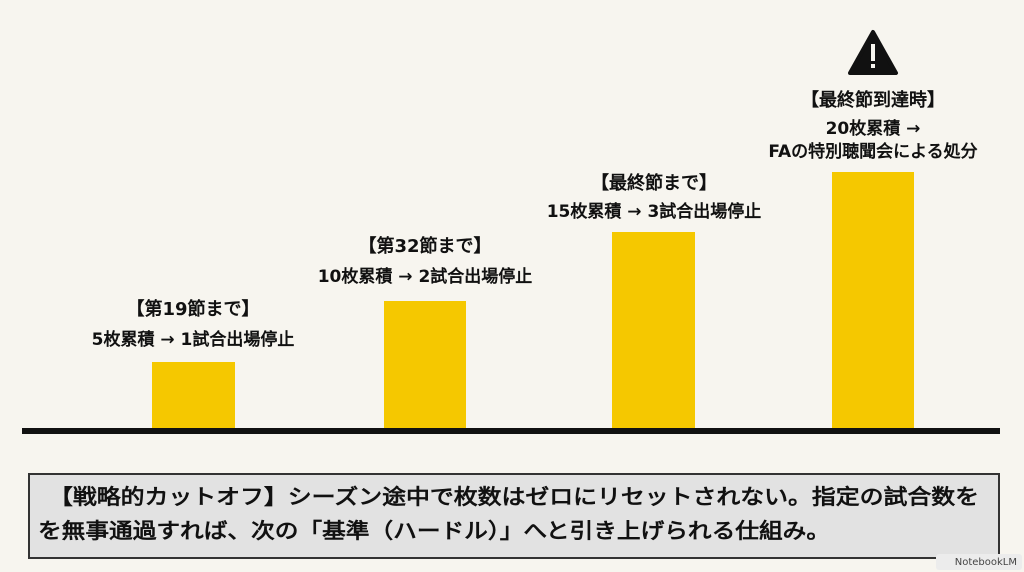 The width and height of the screenshot is (1024, 572). What do you see at coordinates (434, 531) in the screenshot?
I see `note-text: を無事通過すれば、次の「基準（ハードル）」へと引き上げられる仕組み。` at bounding box center [434, 531].